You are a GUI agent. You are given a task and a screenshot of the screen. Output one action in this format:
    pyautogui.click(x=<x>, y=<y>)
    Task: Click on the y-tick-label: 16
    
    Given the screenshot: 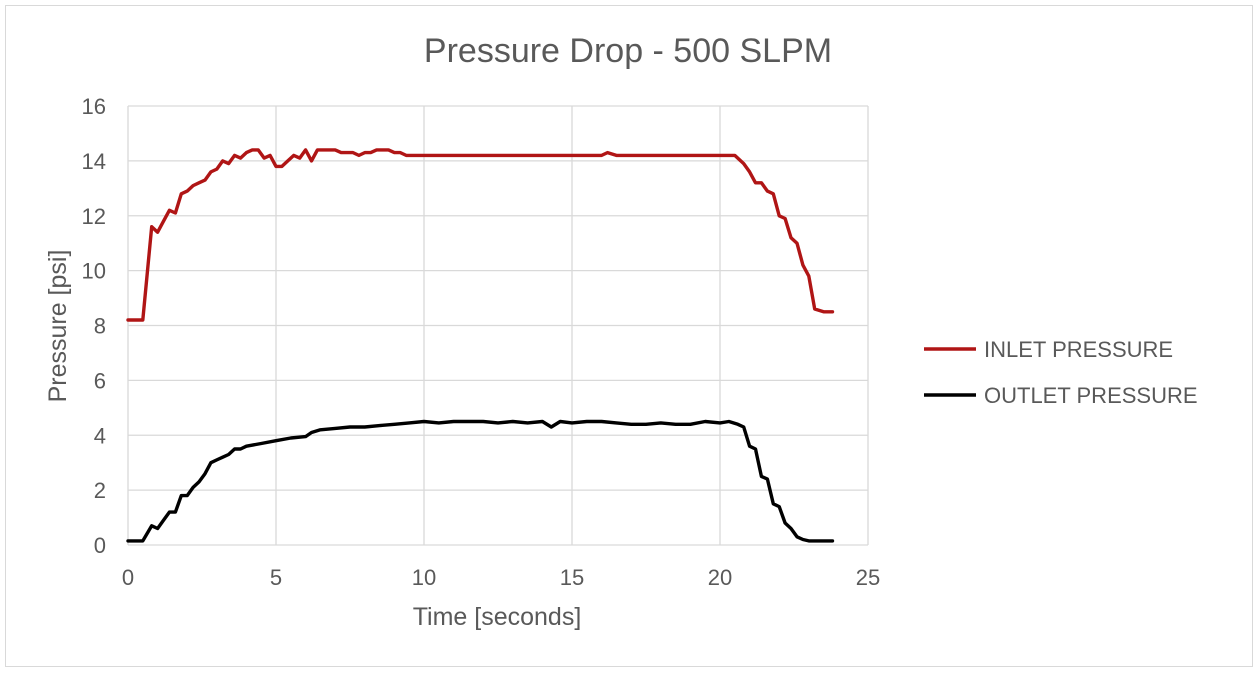 What is the action you would take?
    pyautogui.click(x=94, y=106)
    